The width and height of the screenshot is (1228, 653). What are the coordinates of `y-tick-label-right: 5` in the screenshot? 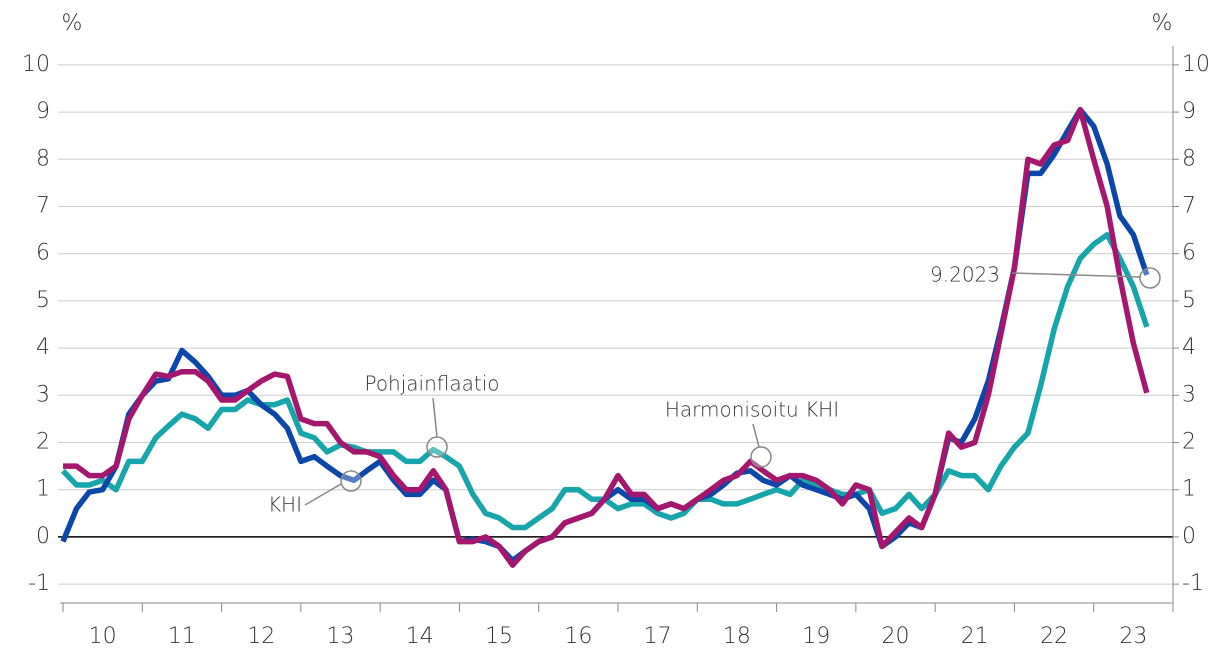 It's located at (1189, 300).